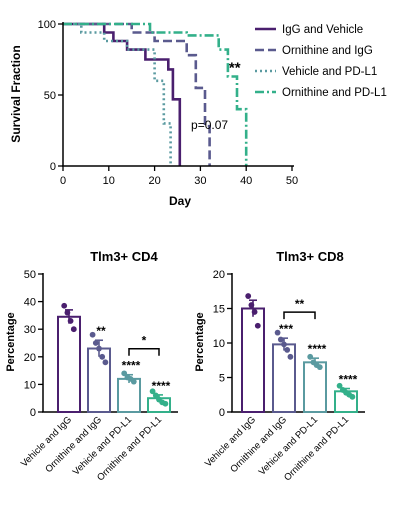  I want to click on cd4-bar-vehicle-and-igg, so click(69, 364).